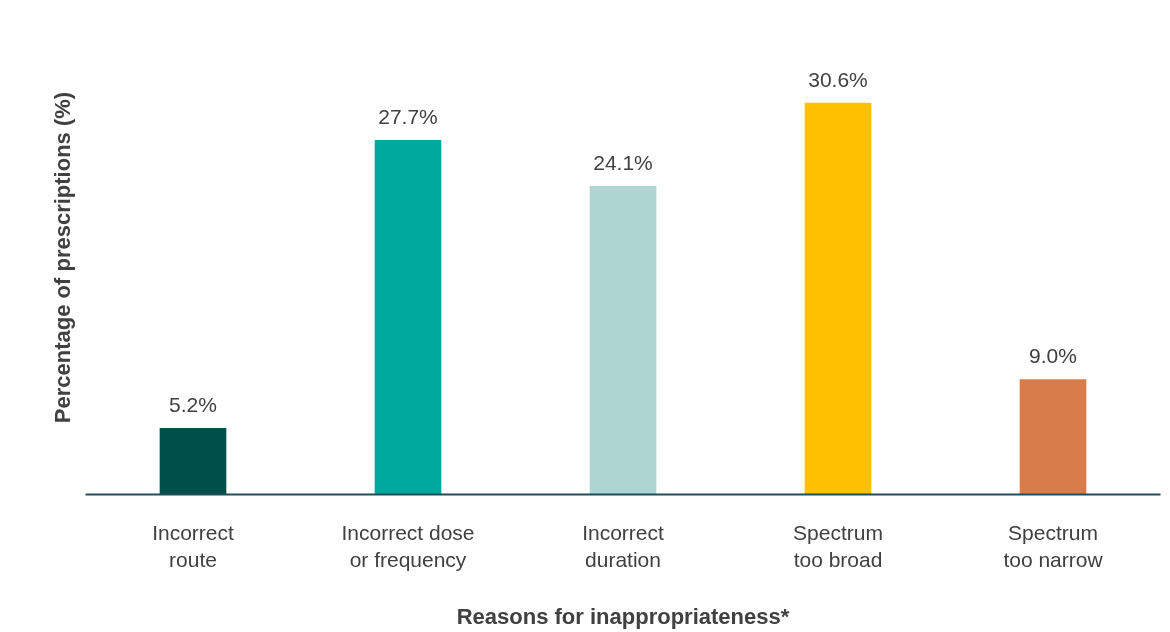 The height and width of the screenshot is (632, 1170). Describe the element at coordinates (838, 546) in the screenshot. I see `x-tick-label: Spectrum too broad` at that location.